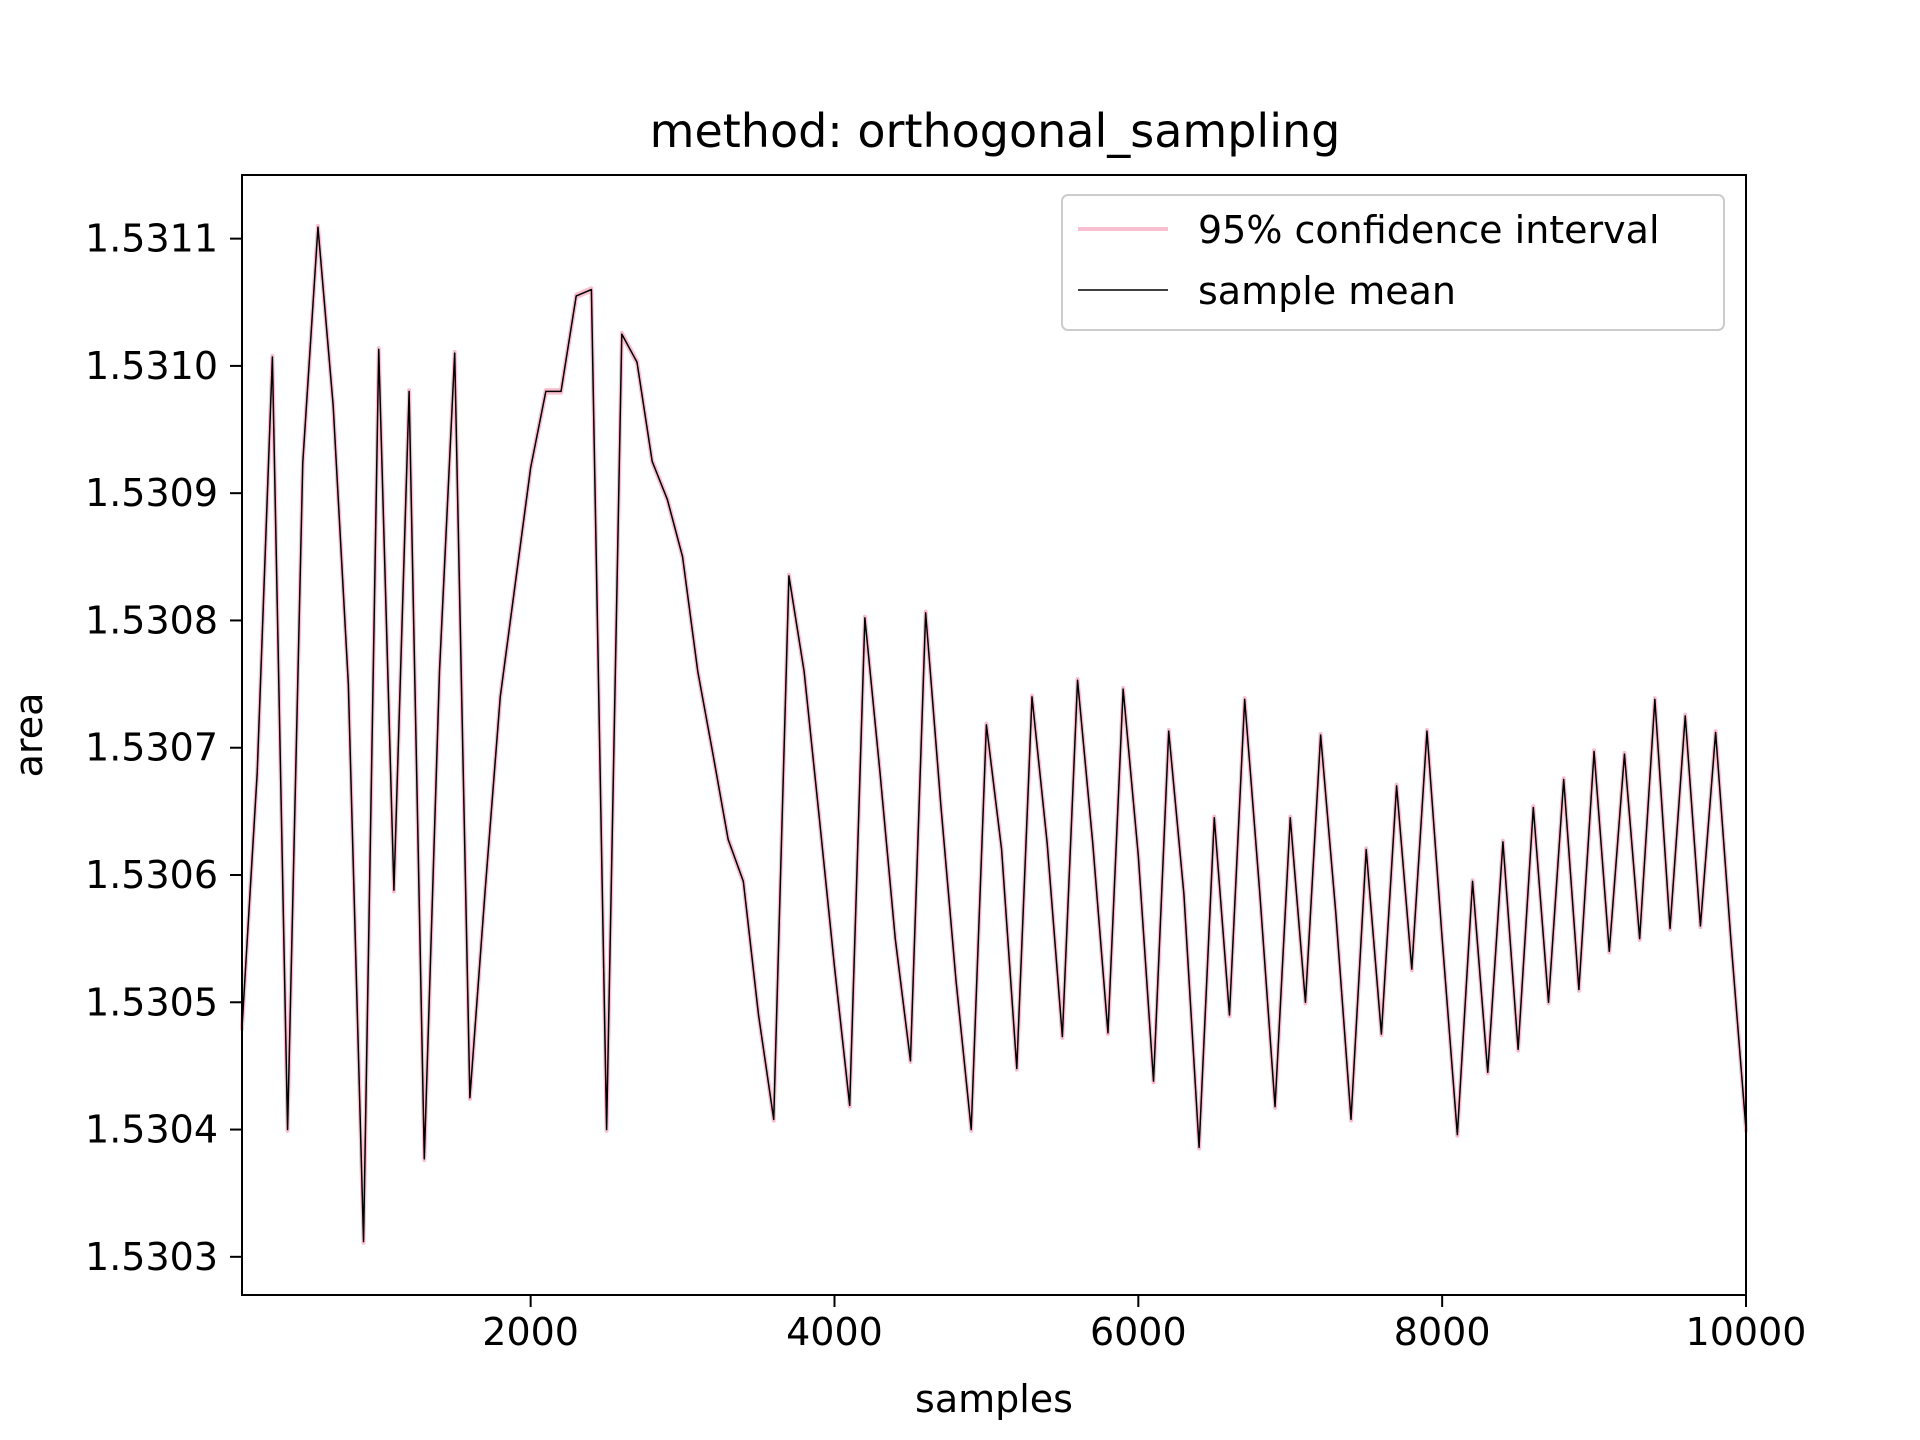  What do you see at coordinates (151, 1130) in the screenshot?
I see `y-tick-label: 1.5304` at bounding box center [151, 1130].